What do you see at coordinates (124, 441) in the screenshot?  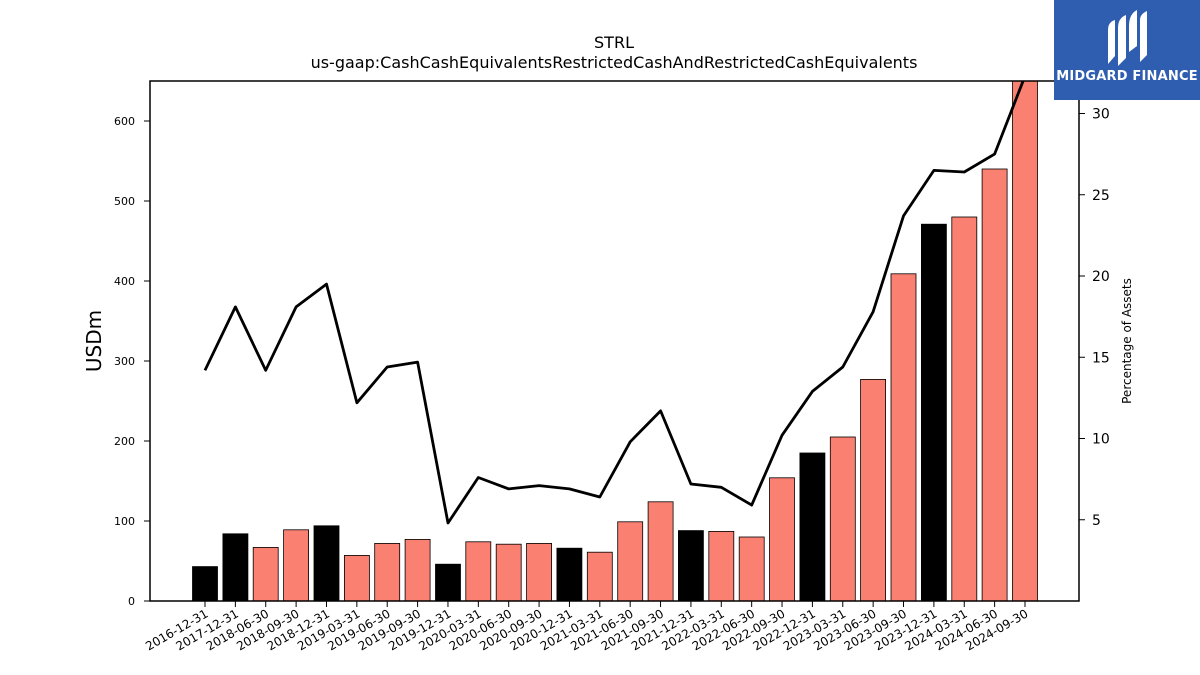 I see `y-tick-label: 200` at bounding box center [124, 441].